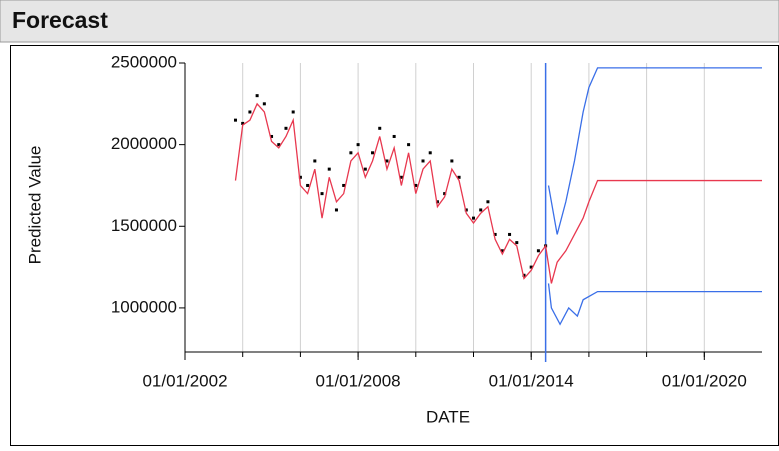 The width and height of the screenshot is (779, 451). Describe the element at coordinates (531, 380) in the screenshot. I see `x-tick-label: 01/01/2014` at that location.